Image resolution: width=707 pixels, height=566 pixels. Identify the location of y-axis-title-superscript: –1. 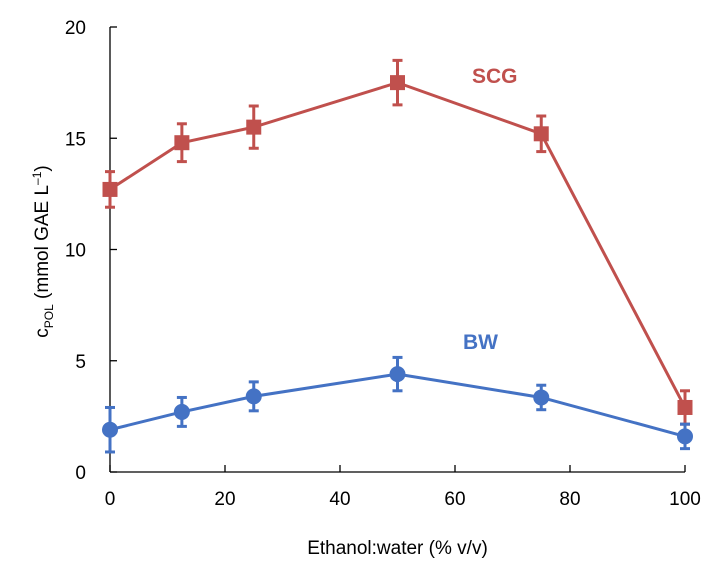
(37, 178).